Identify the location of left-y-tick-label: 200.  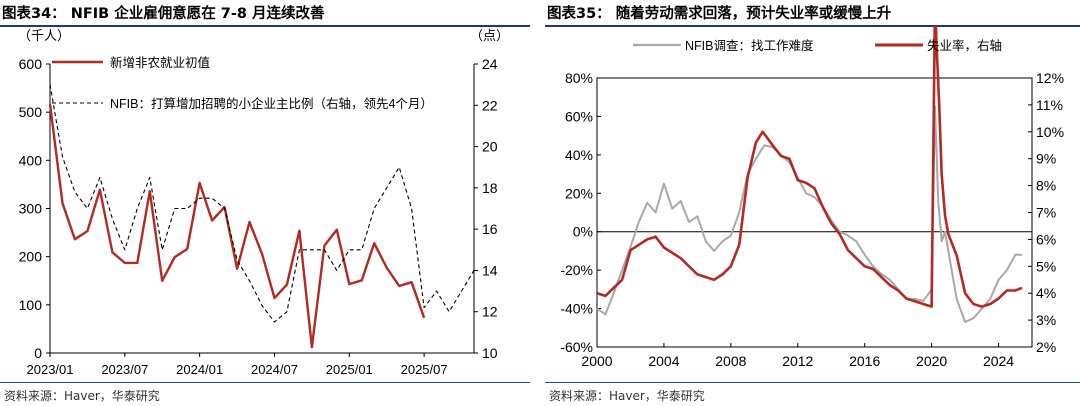
(31, 257).